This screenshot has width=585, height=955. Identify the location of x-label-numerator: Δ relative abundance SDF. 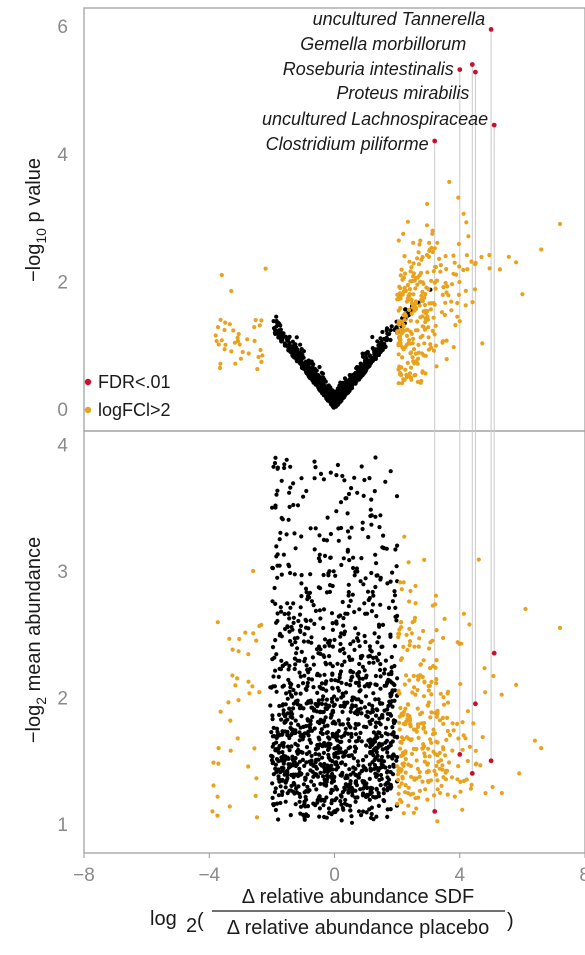
(358, 897).